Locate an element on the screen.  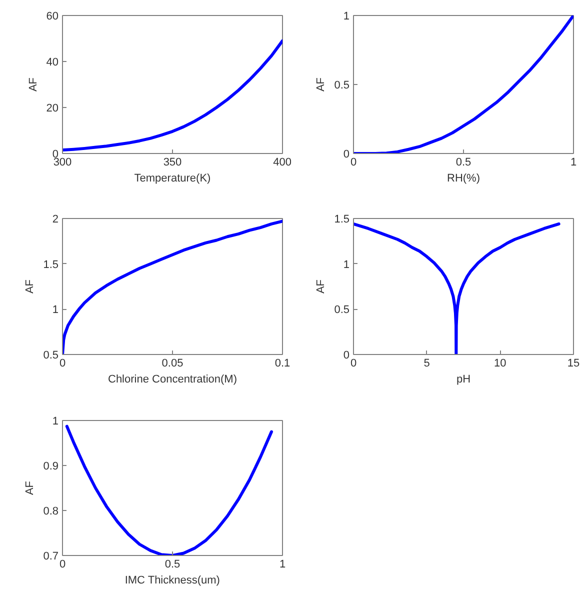
y-tick-label: 60 is located at coordinates (52, 16).